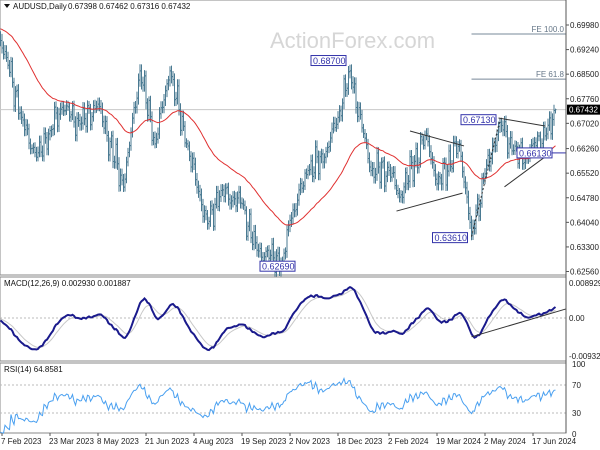 The width and height of the screenshot is (600, 450). Describe the element at coordinates (577, 318) in the screenshot. I see `macd-tick-label: 0.00` at that location.